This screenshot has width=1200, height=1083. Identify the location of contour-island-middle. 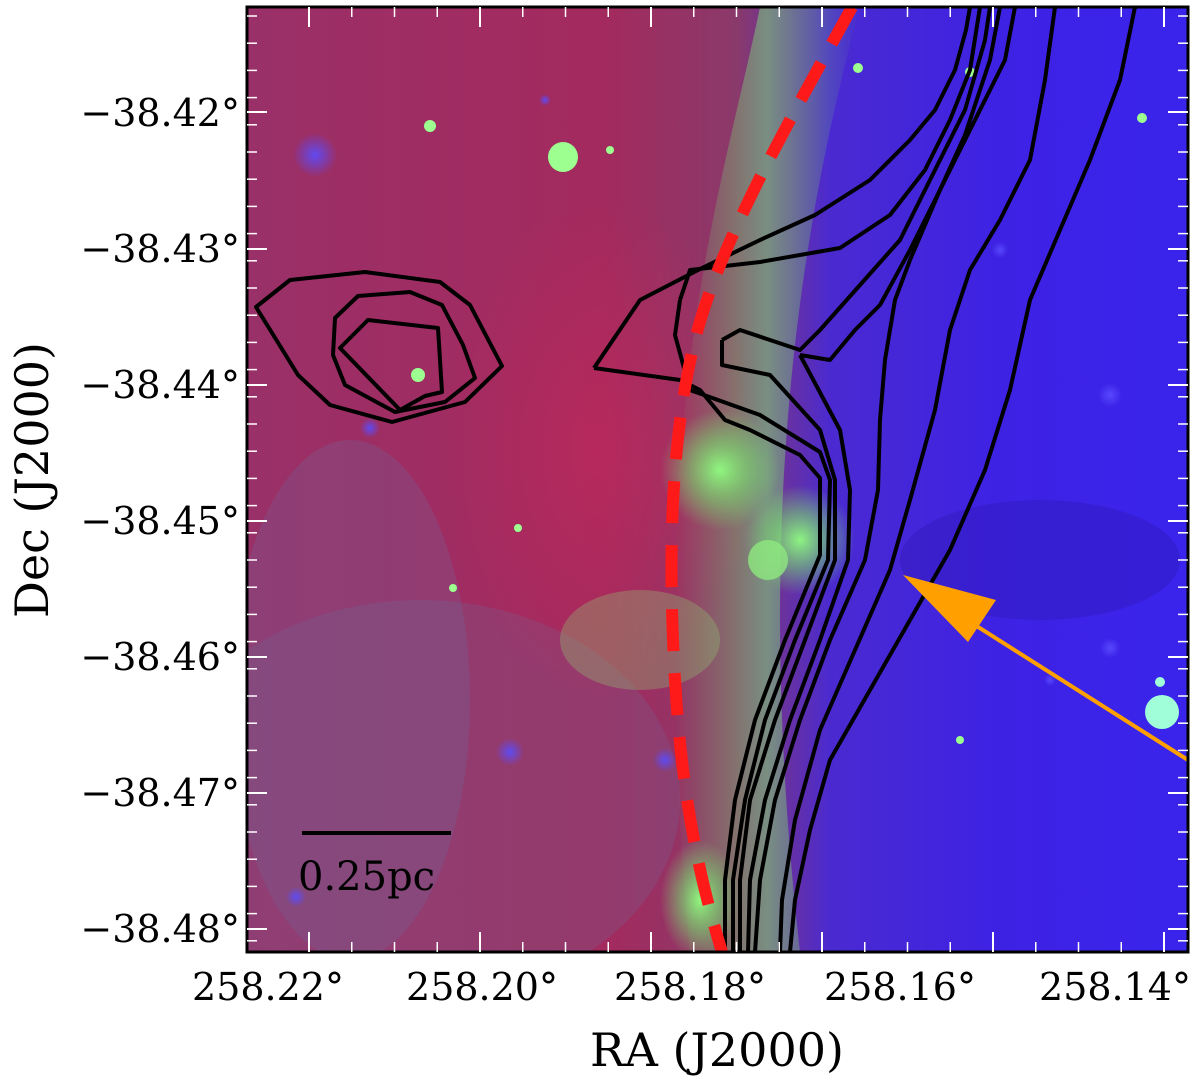
(404, 352).